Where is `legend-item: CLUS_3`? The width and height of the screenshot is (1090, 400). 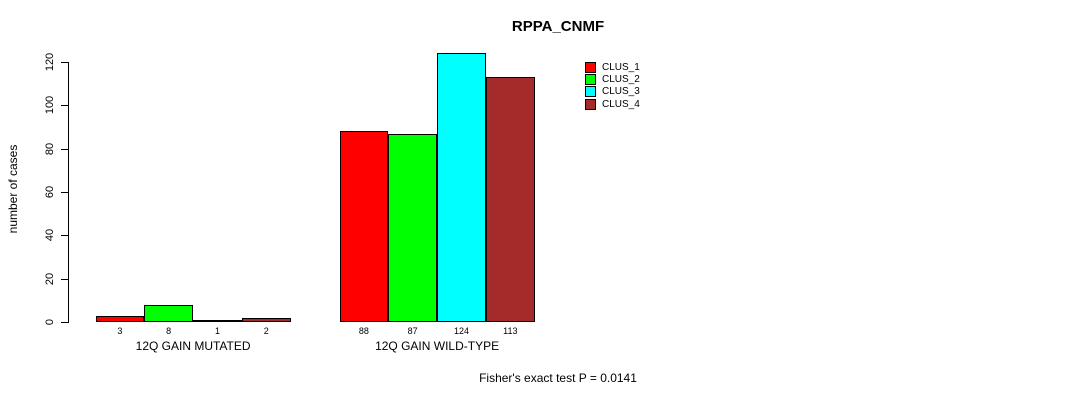 legend-item: CLUS_3 is located at coordinates (612, 92).